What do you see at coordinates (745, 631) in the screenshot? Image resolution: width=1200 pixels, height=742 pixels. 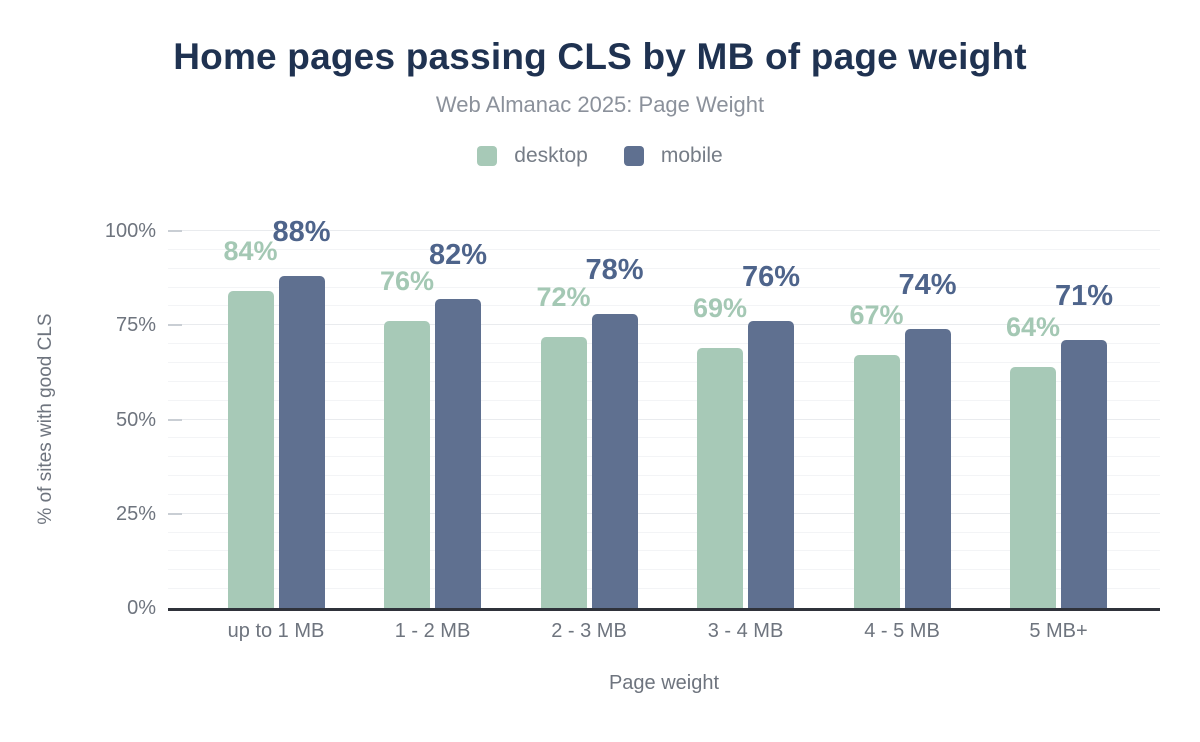 I see `x-category-label-3: 3 - 4 MB` at bounding box center [745, 631].